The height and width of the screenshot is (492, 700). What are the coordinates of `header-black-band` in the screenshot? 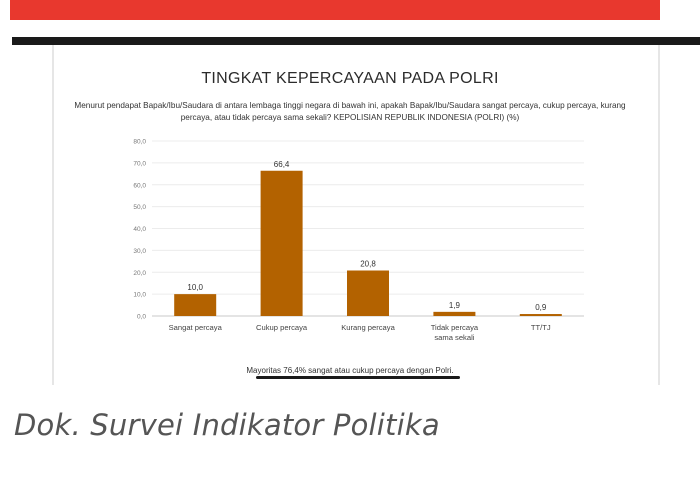 It's located at (356, 41).